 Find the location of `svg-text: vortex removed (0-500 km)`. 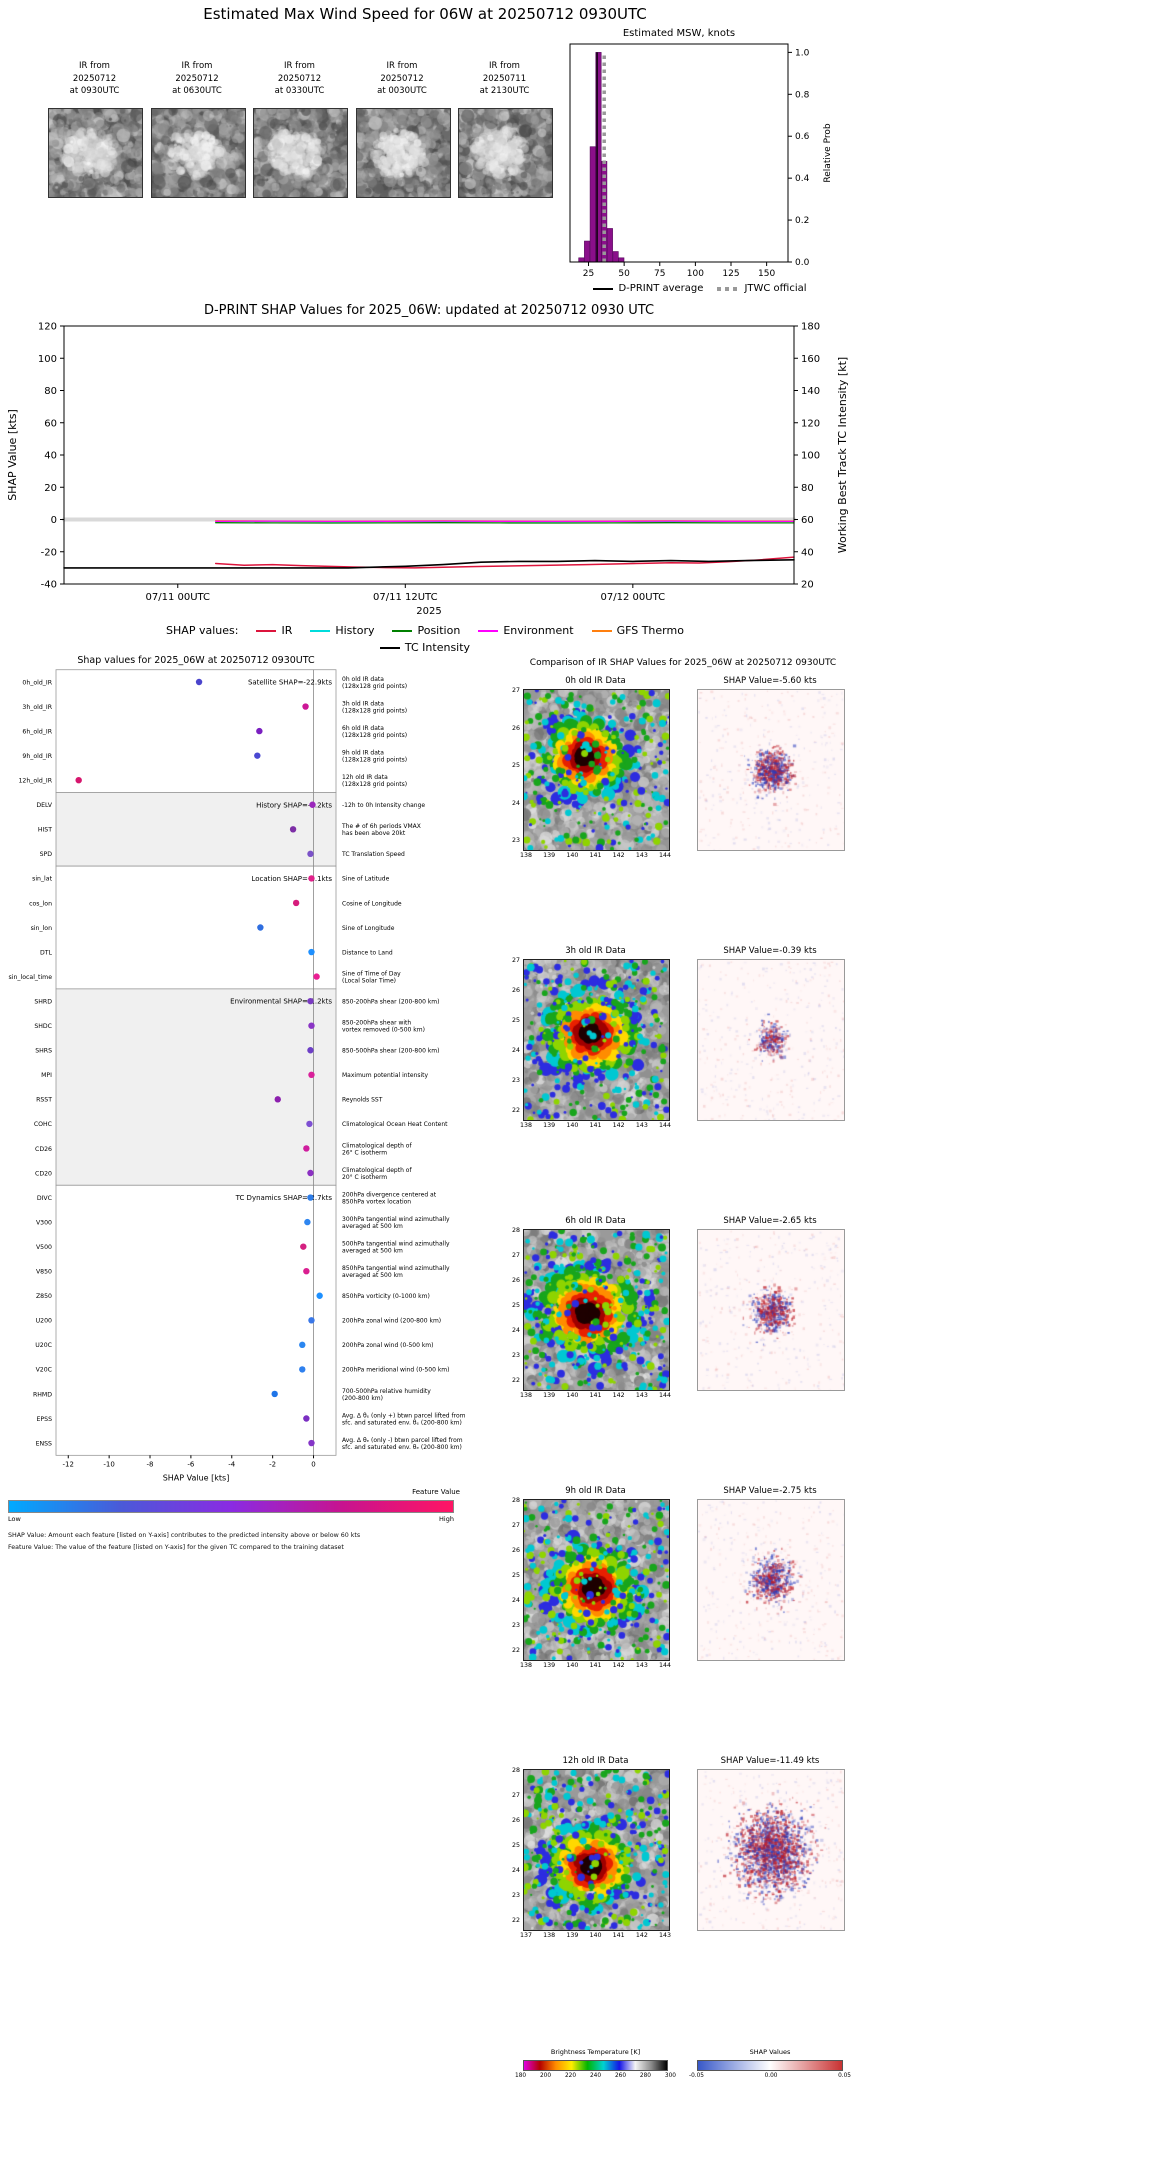

svg-text: vortex removed (0-500 km) is located at coordinates (383, 1030).